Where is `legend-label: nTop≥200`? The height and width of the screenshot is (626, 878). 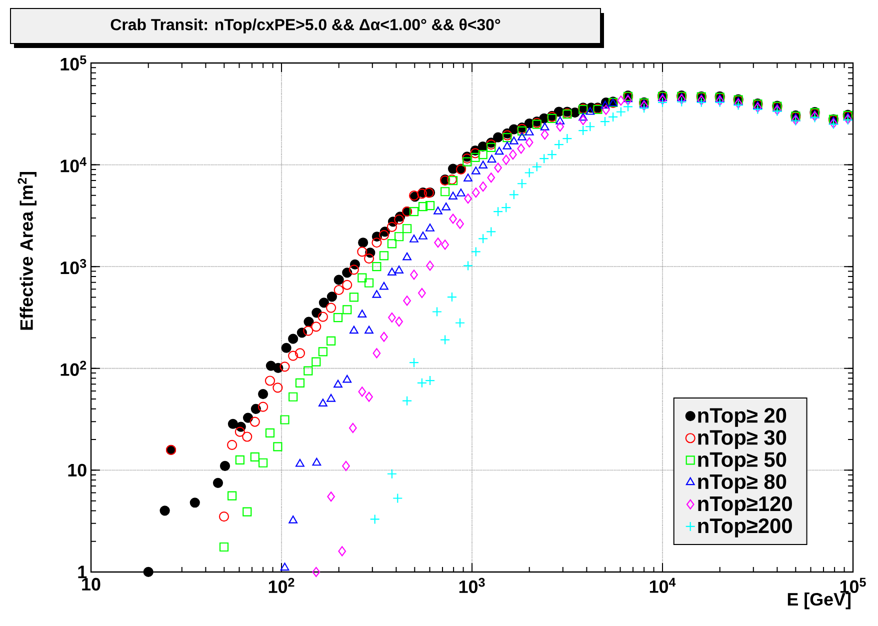 legend-label: nTop≥200 is located at coordinates (745, 528).